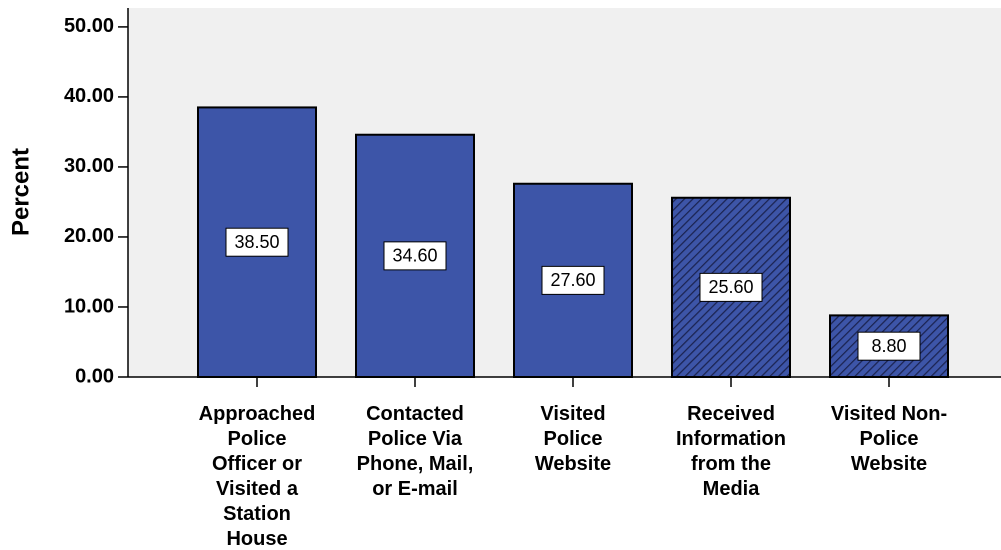 The image size is (1001, 550). I want to click on value-label: 27.60, so click(572, 280).